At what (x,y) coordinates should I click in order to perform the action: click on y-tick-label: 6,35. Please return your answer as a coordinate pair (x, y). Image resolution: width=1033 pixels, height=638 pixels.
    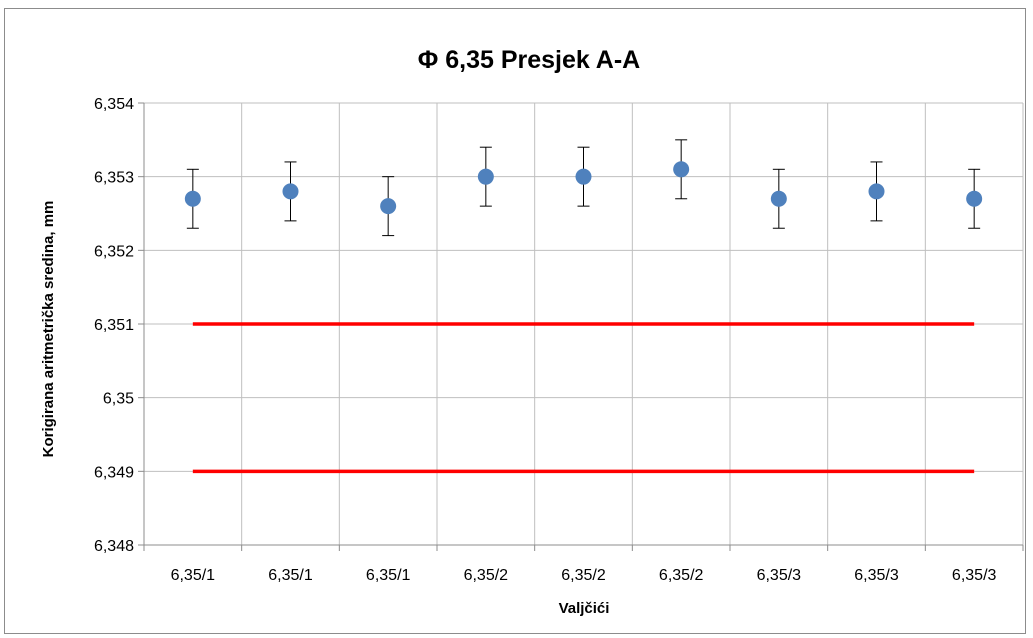
    Looking at the image, I should click on (118, 399).